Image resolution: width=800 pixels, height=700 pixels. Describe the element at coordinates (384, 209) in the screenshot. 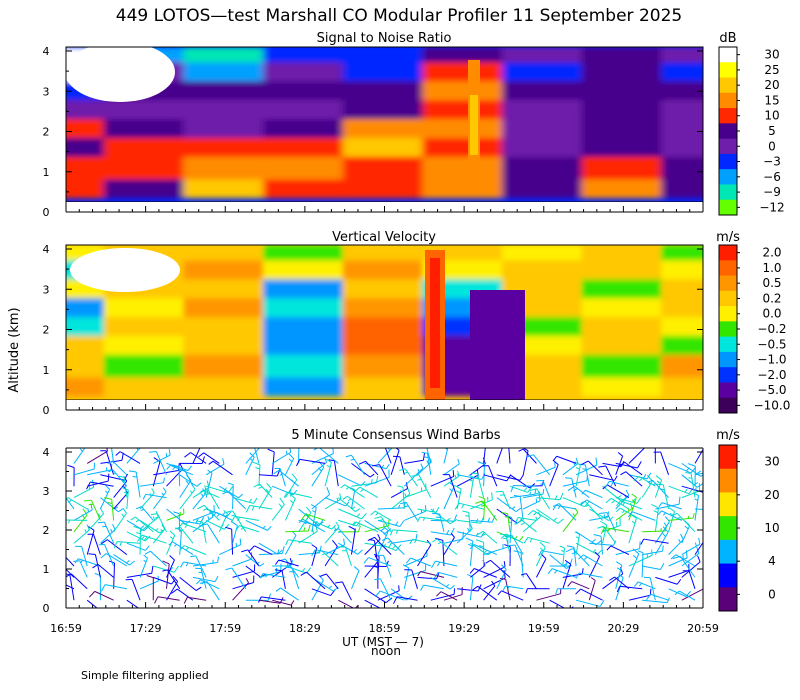

I see `snr-xticks` at that location.